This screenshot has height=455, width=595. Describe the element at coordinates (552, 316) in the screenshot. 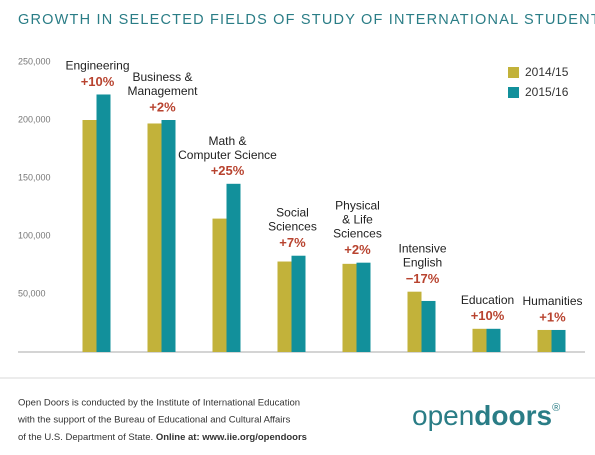

I see `change-label: +1%` at that location.